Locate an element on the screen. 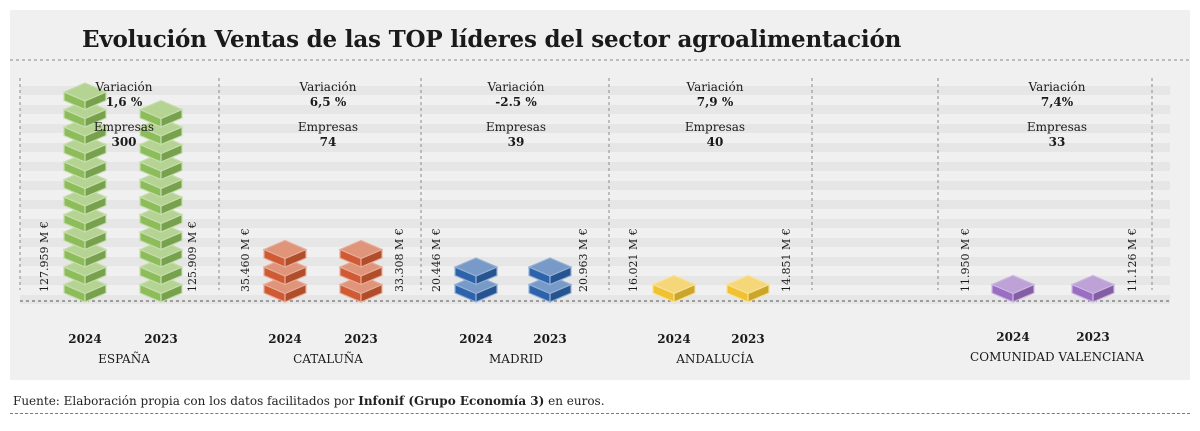 The width and height of the screenshot is (1200, 431). year-label-andaluc-a-2024: 2024 is located at coordinates (673, 339).